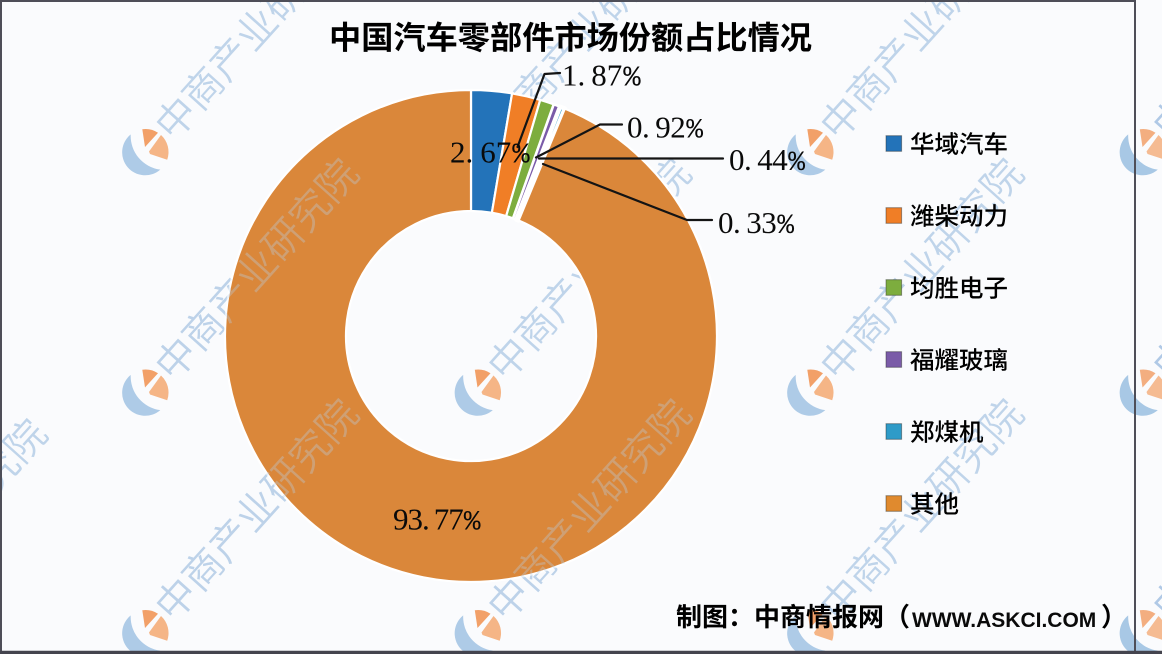 This screenshot has height=654, width=1162. What do you see at coordinates (1004, 620) in the screenshot?
I see `svg-text: WWW.ASKCI.COM` at bounding box center [1004, 620].